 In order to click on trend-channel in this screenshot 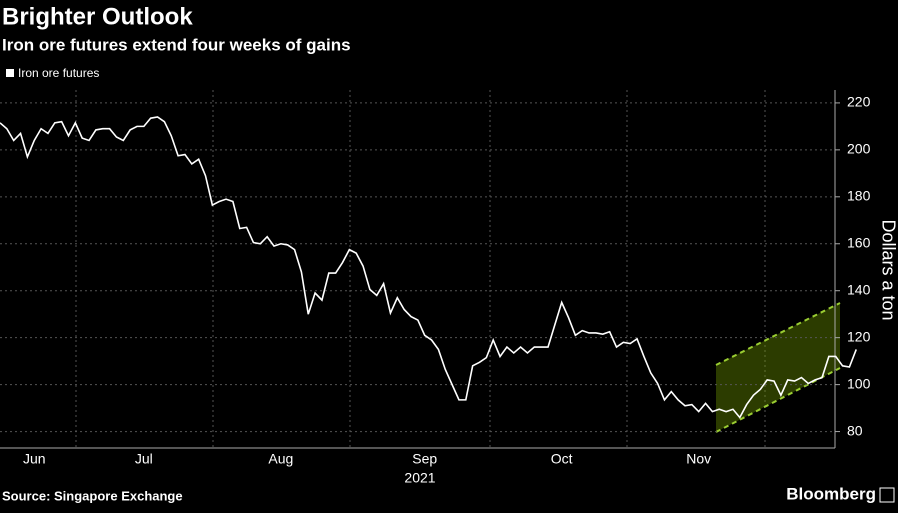, I will do `click(778, 367)`.